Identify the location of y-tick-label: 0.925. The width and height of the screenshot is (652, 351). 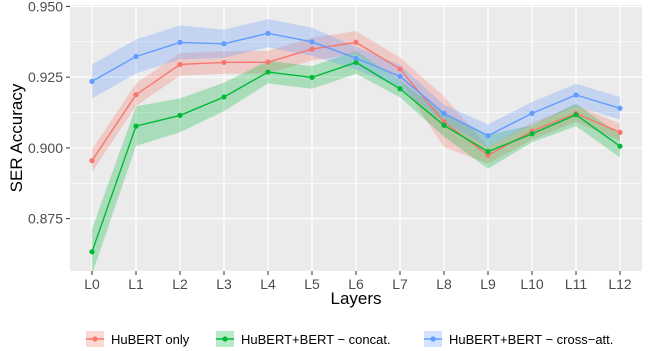
(45, 77).